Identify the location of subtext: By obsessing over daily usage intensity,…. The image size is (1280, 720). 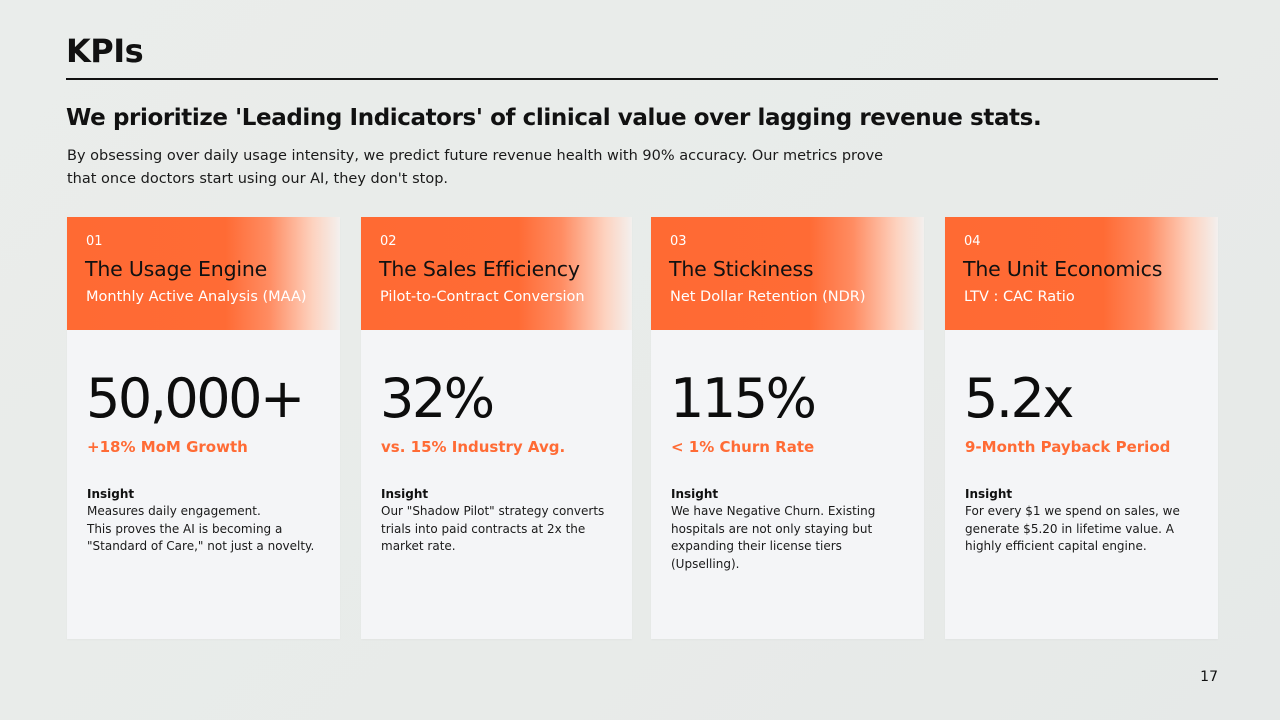
(475, 167).